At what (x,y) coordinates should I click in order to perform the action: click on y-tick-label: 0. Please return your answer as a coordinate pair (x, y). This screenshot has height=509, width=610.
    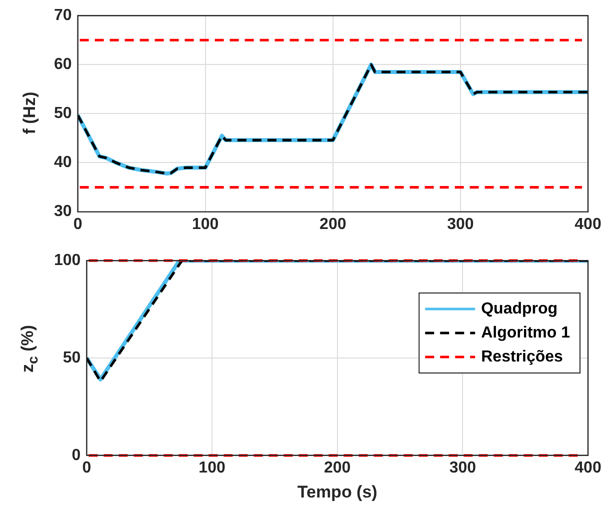
    Looking at the image, I should click on (76, 455).